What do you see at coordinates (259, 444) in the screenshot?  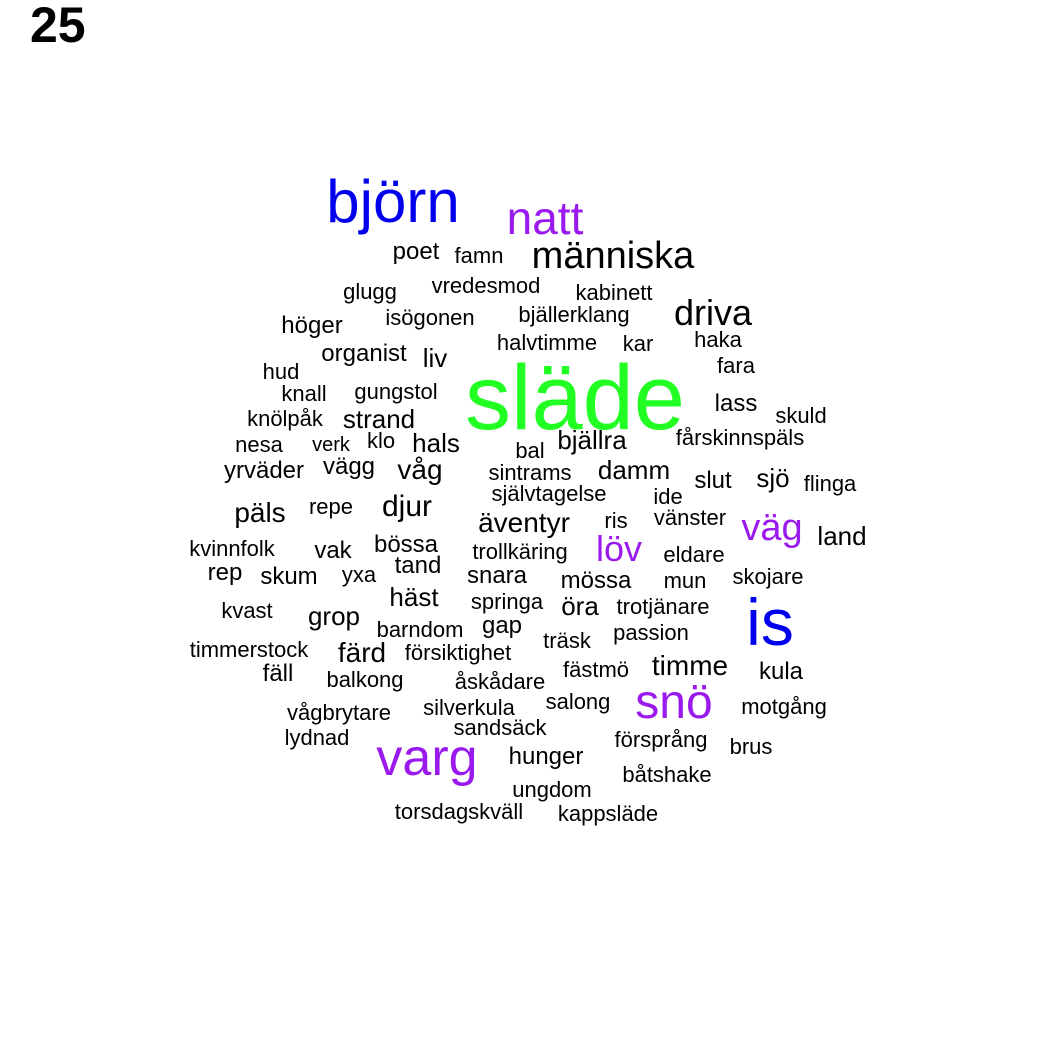 I see `cloud-word: nesa` at bounding box center [259, 444].